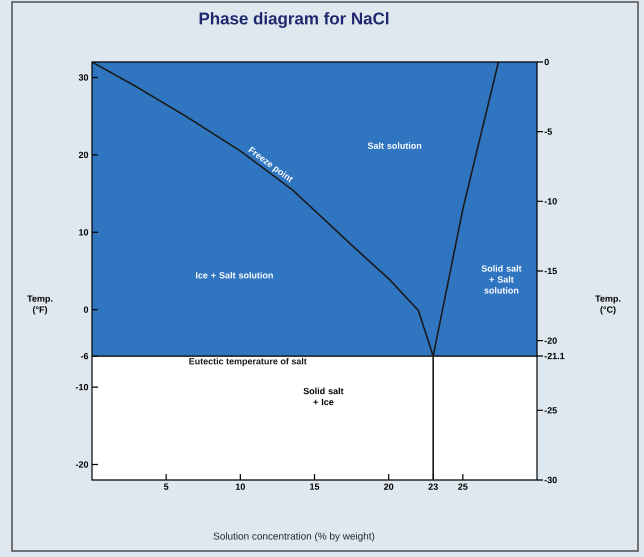 The image size is (644, 557). Describe the element at coordinates (82, 387) in the screenshot. I see `y-tick-label: -10` at that location.